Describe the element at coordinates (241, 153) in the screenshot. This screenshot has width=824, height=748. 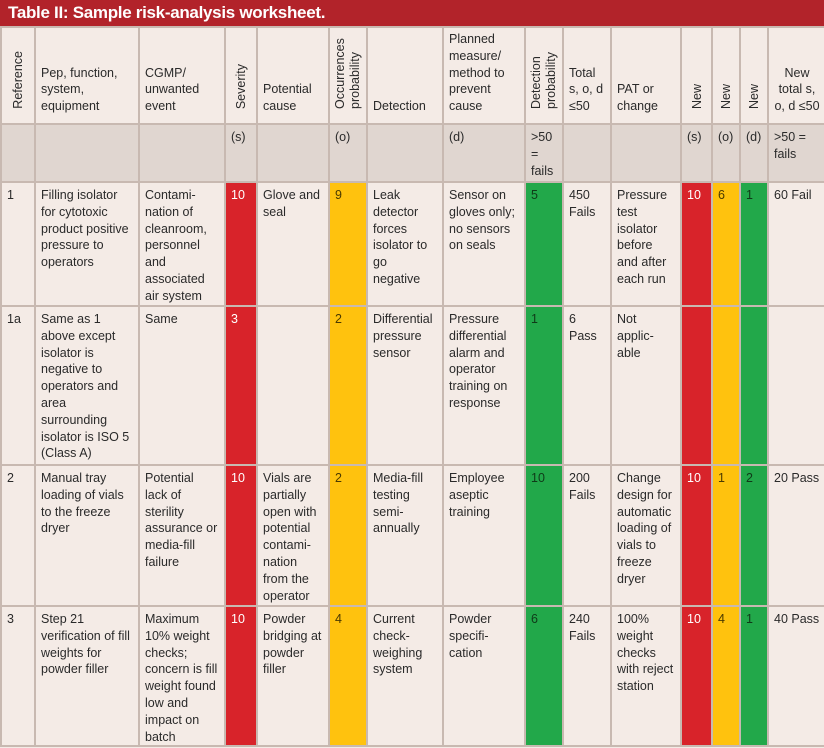
I see `subheader-severity: (s)` at that location.